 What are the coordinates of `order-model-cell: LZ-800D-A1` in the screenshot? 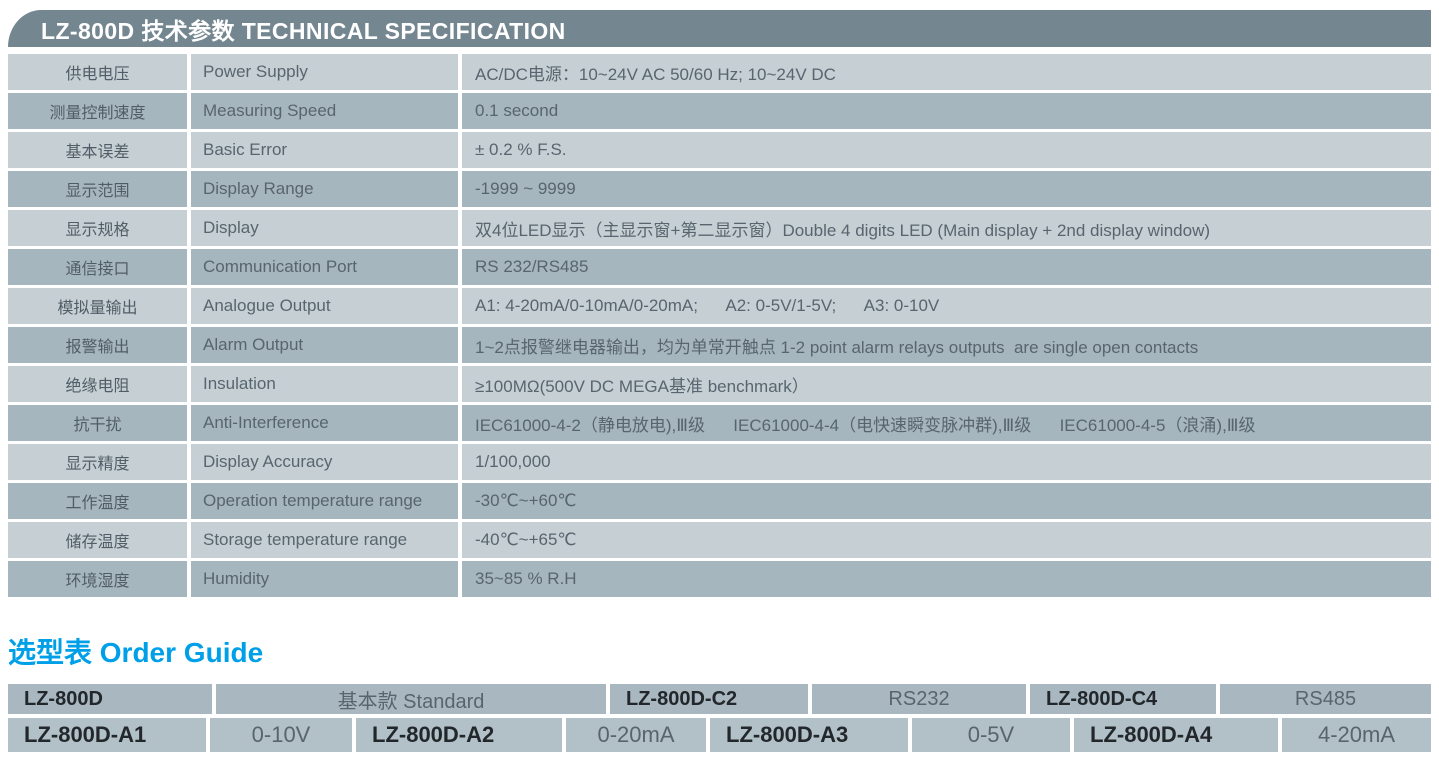 It's located at (107, 735).